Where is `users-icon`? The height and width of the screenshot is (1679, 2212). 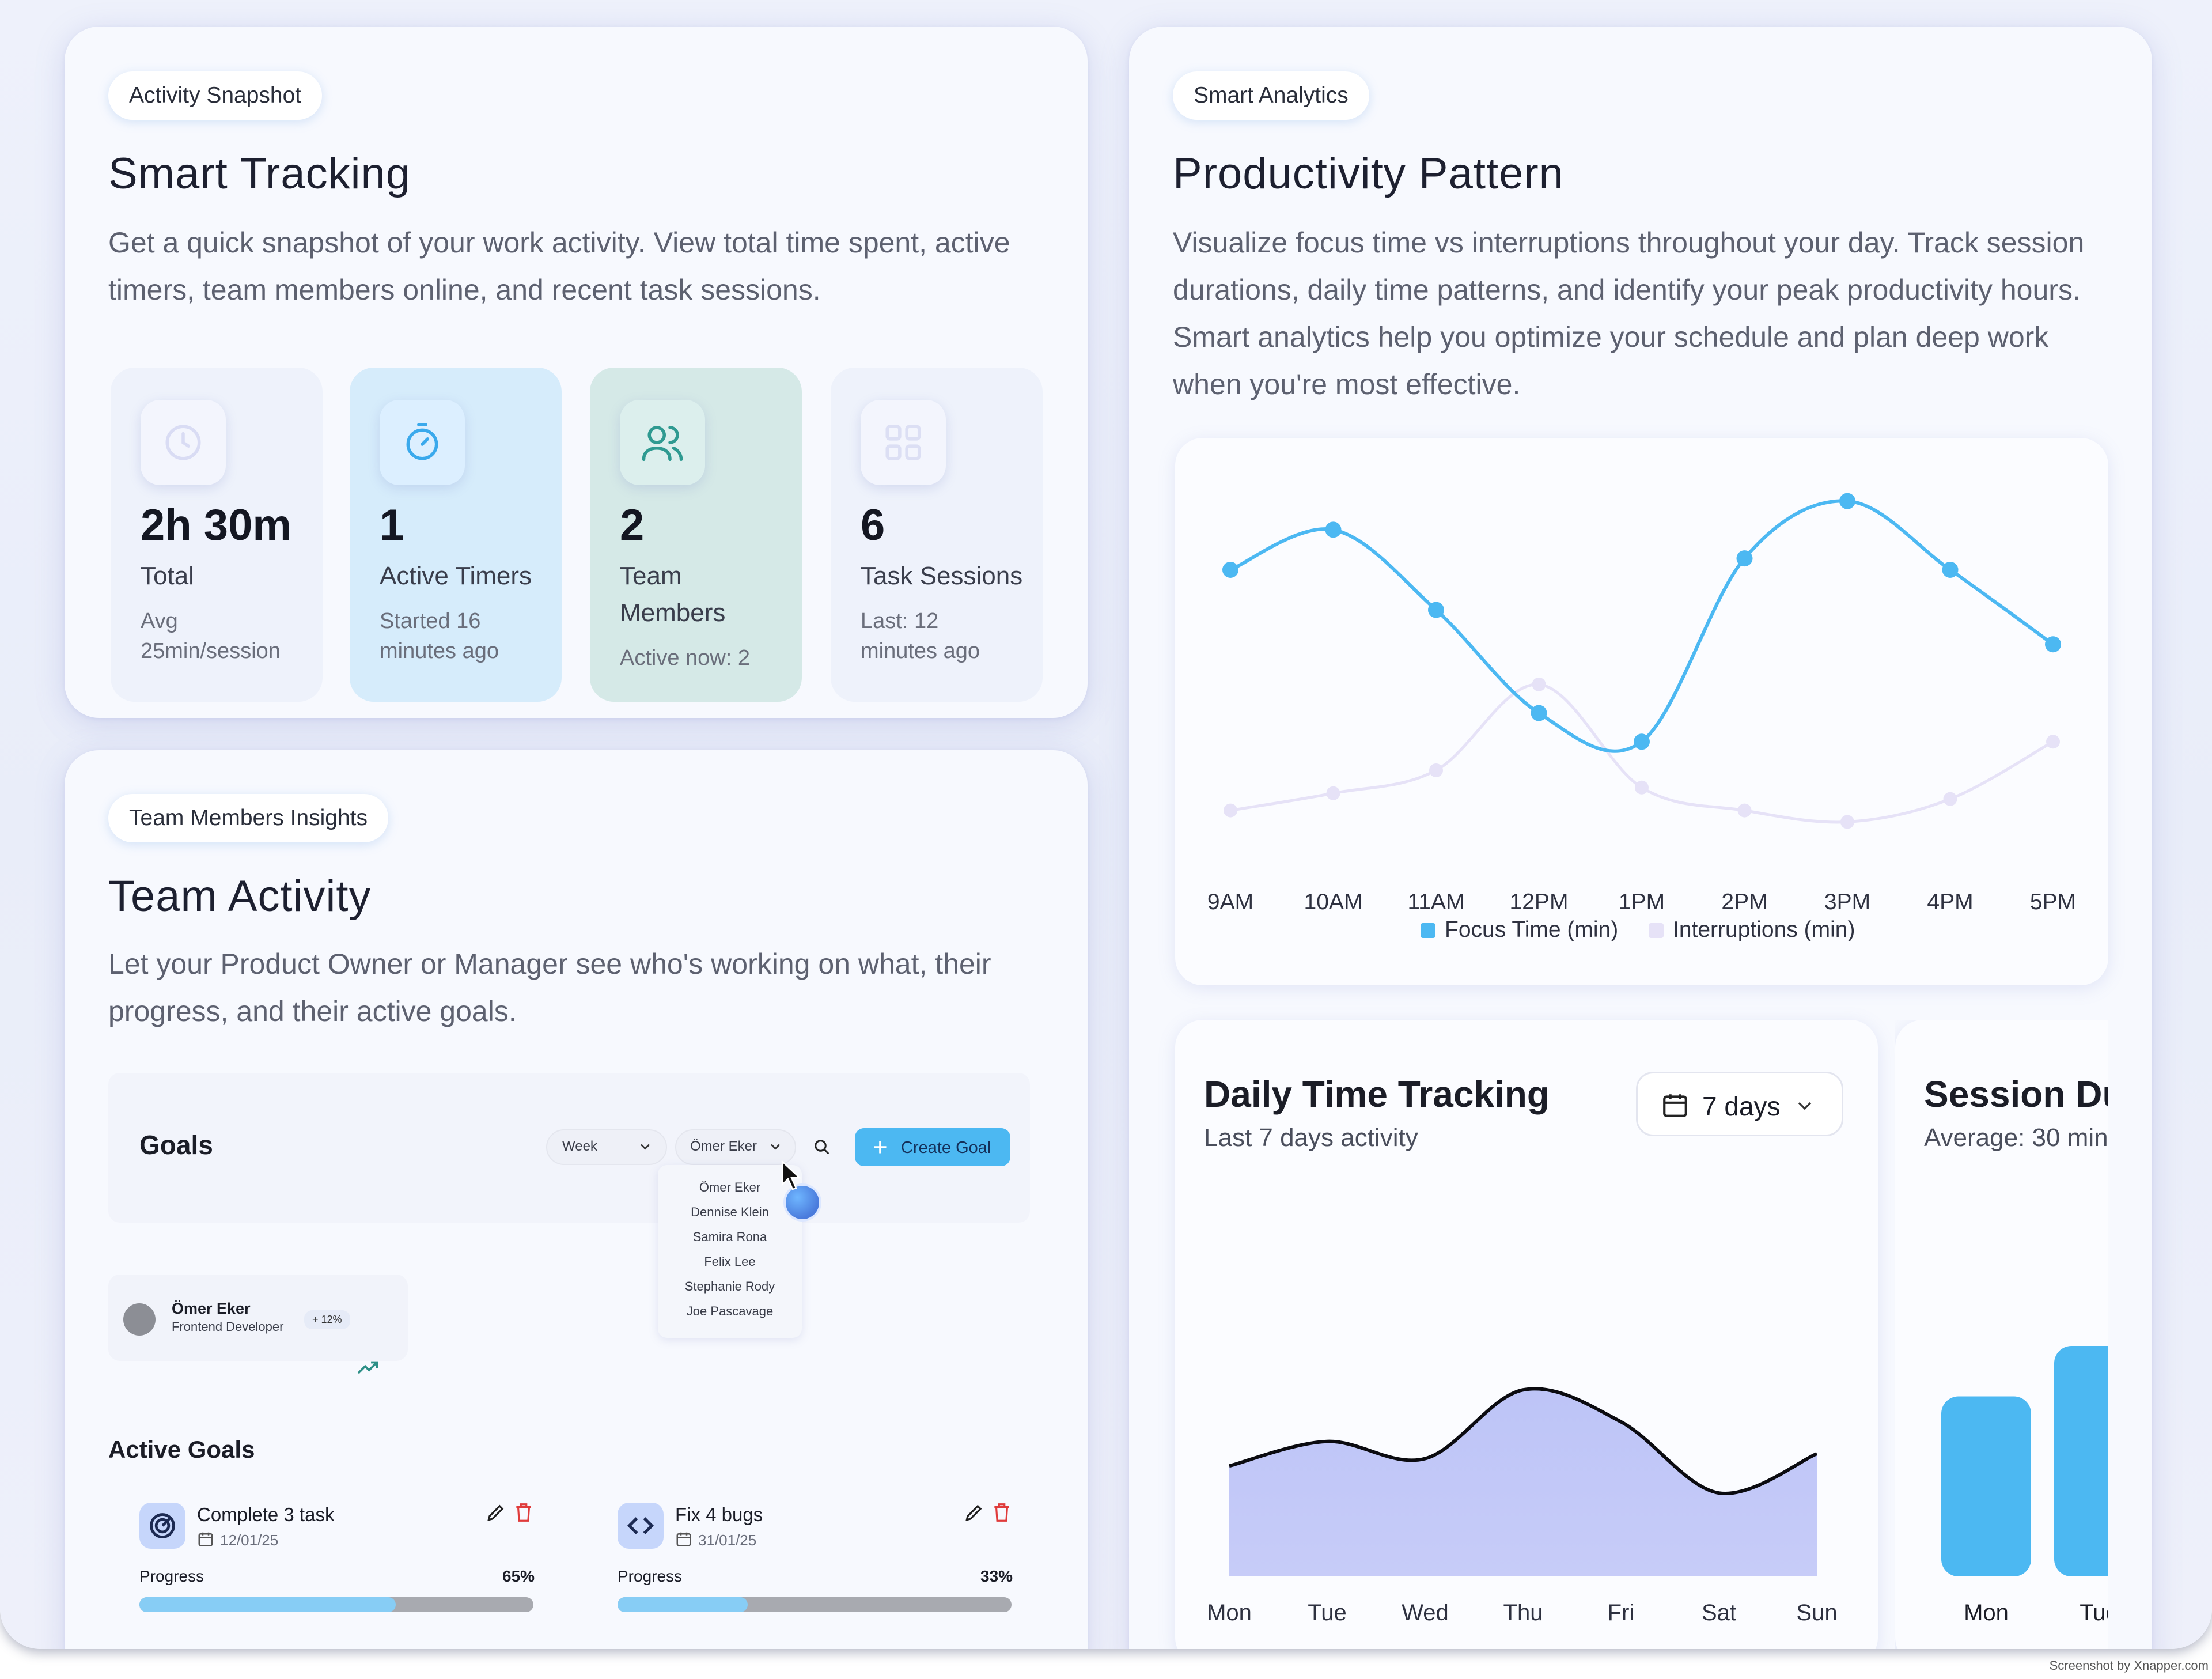 users-icon is located at coordinates (662, 442).